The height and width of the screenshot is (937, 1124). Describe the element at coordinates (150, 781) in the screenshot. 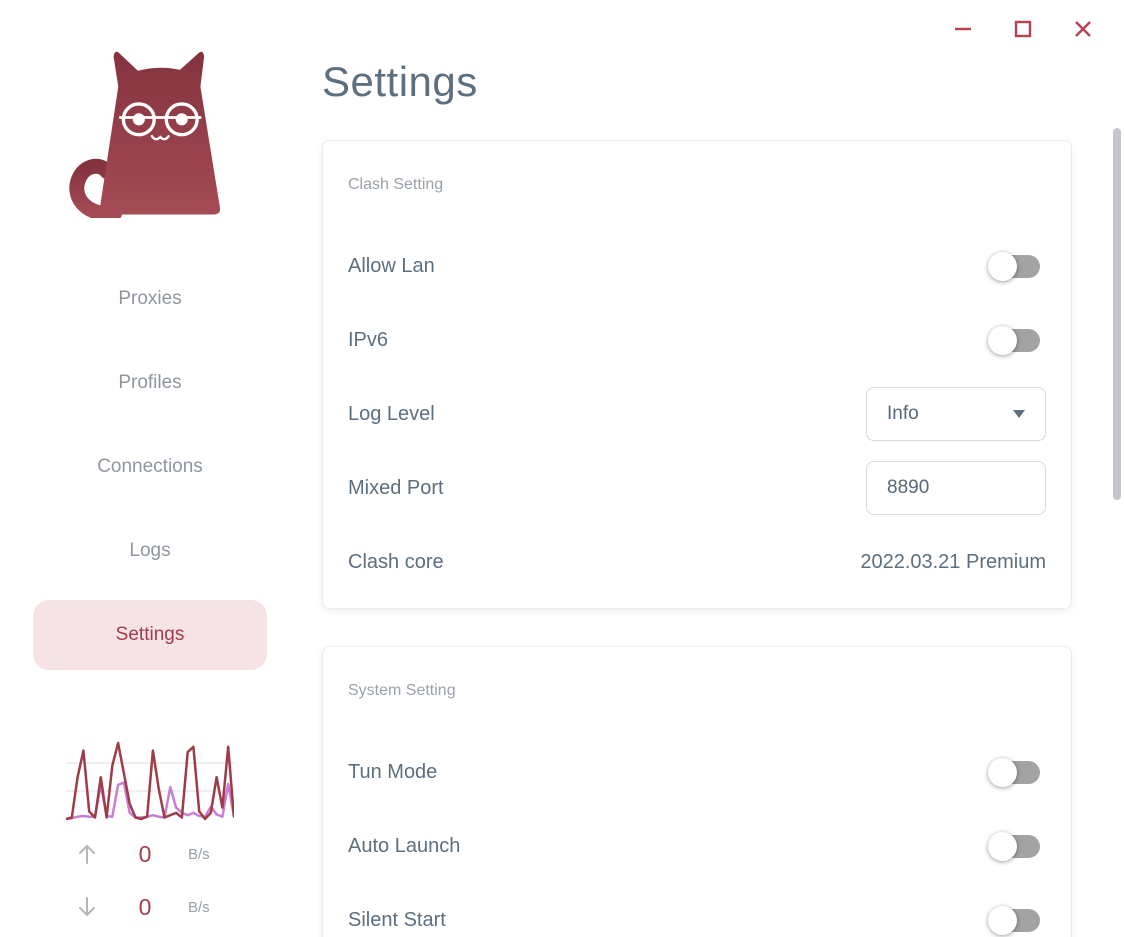

I see `traffic-chart` at that location.